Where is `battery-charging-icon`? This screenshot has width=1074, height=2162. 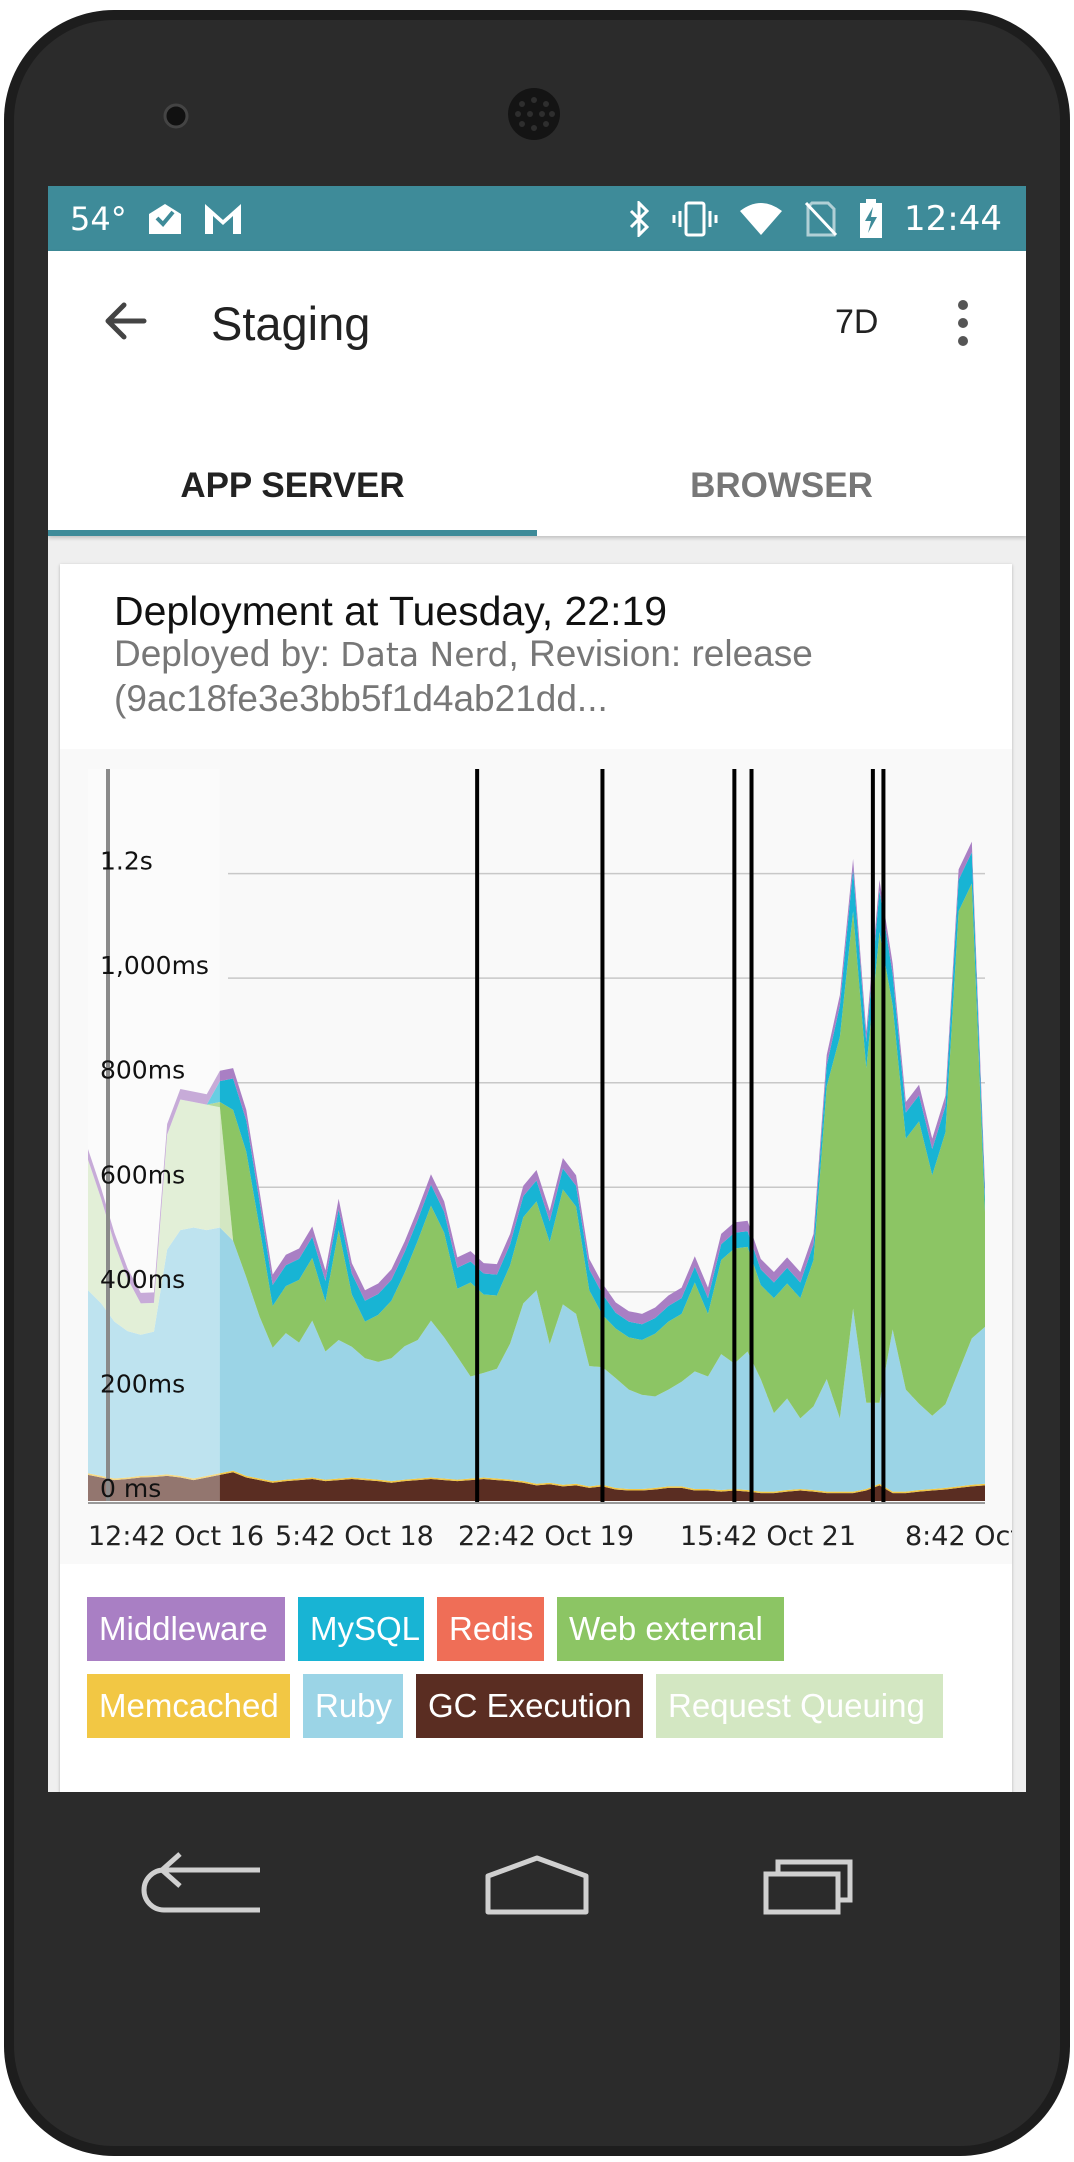
battery-charging-icon is located at coordinates (871, 218).